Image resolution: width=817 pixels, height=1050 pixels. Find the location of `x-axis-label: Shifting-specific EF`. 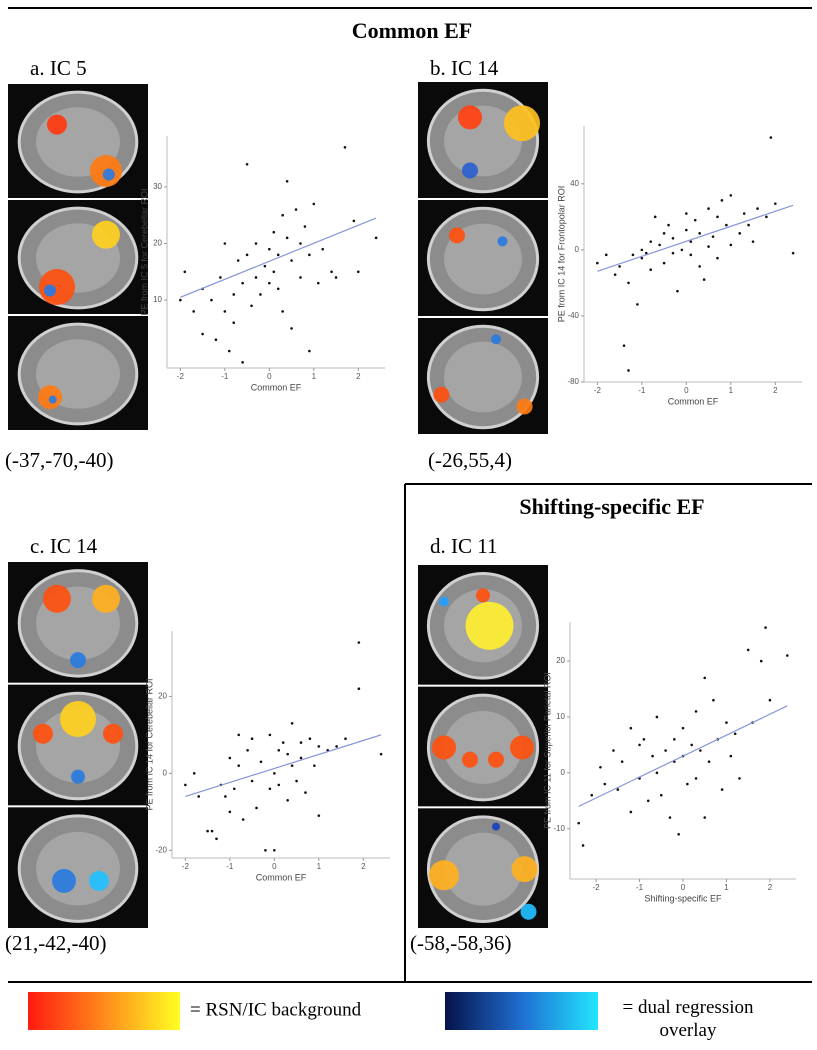

x-axis-label: Shifting-specific EF is located at coordinates (683, 898).